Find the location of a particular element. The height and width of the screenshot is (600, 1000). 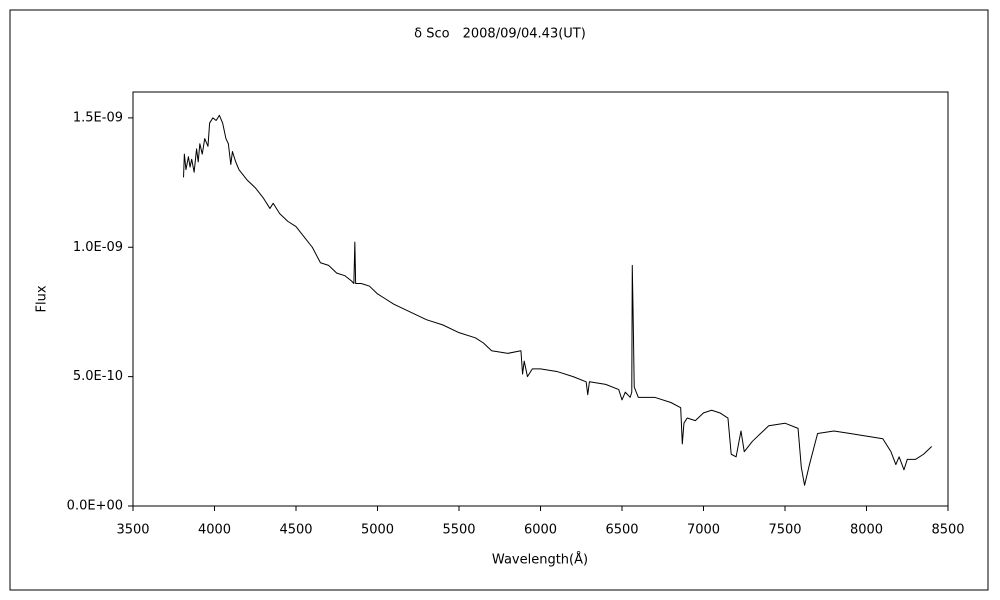

chart-title: δ Sco 2008/09/04.43(UT) is located at coordinates (500, 34).